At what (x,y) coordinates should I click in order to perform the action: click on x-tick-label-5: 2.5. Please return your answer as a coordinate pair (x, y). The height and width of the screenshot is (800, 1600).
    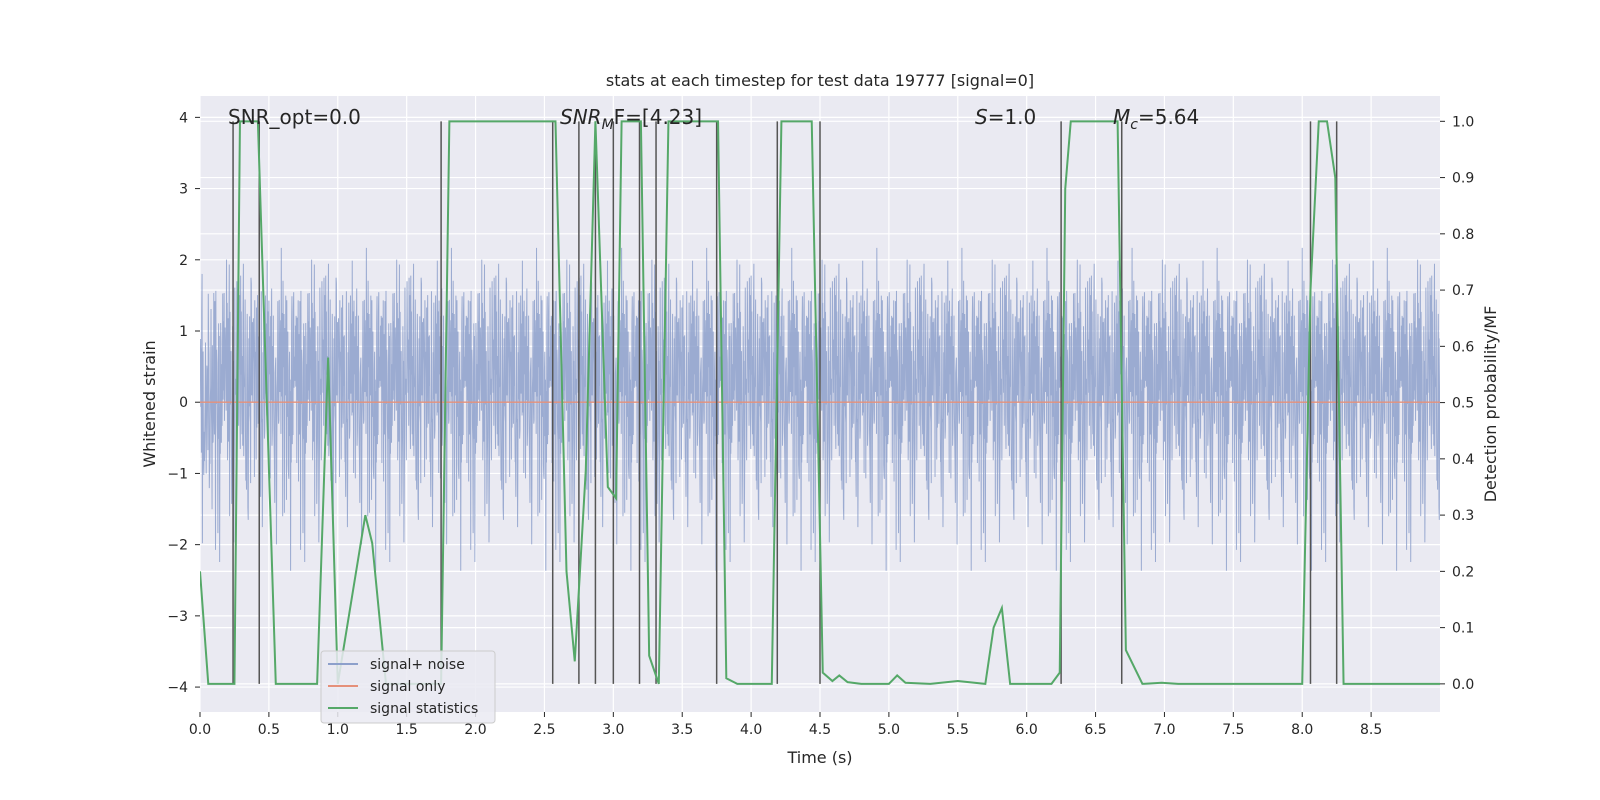
    Looking at the image, I should click on (544, 730).